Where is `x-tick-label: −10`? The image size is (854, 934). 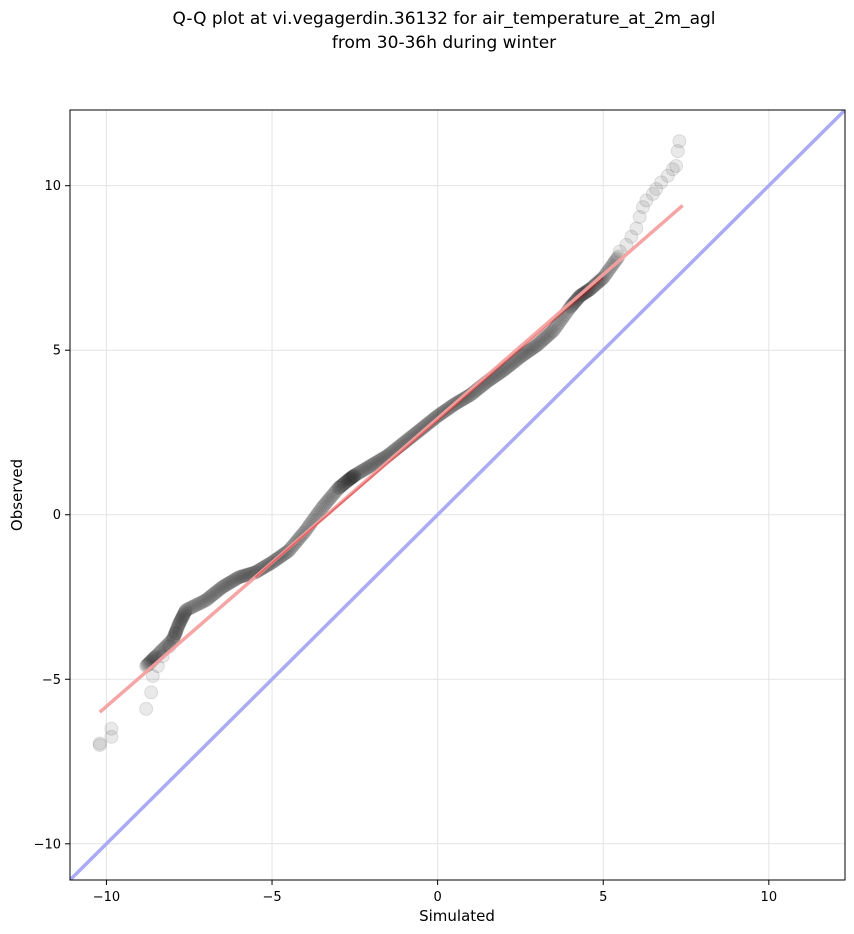 x-tick-label: −10 is located at coordinates (106, 897).